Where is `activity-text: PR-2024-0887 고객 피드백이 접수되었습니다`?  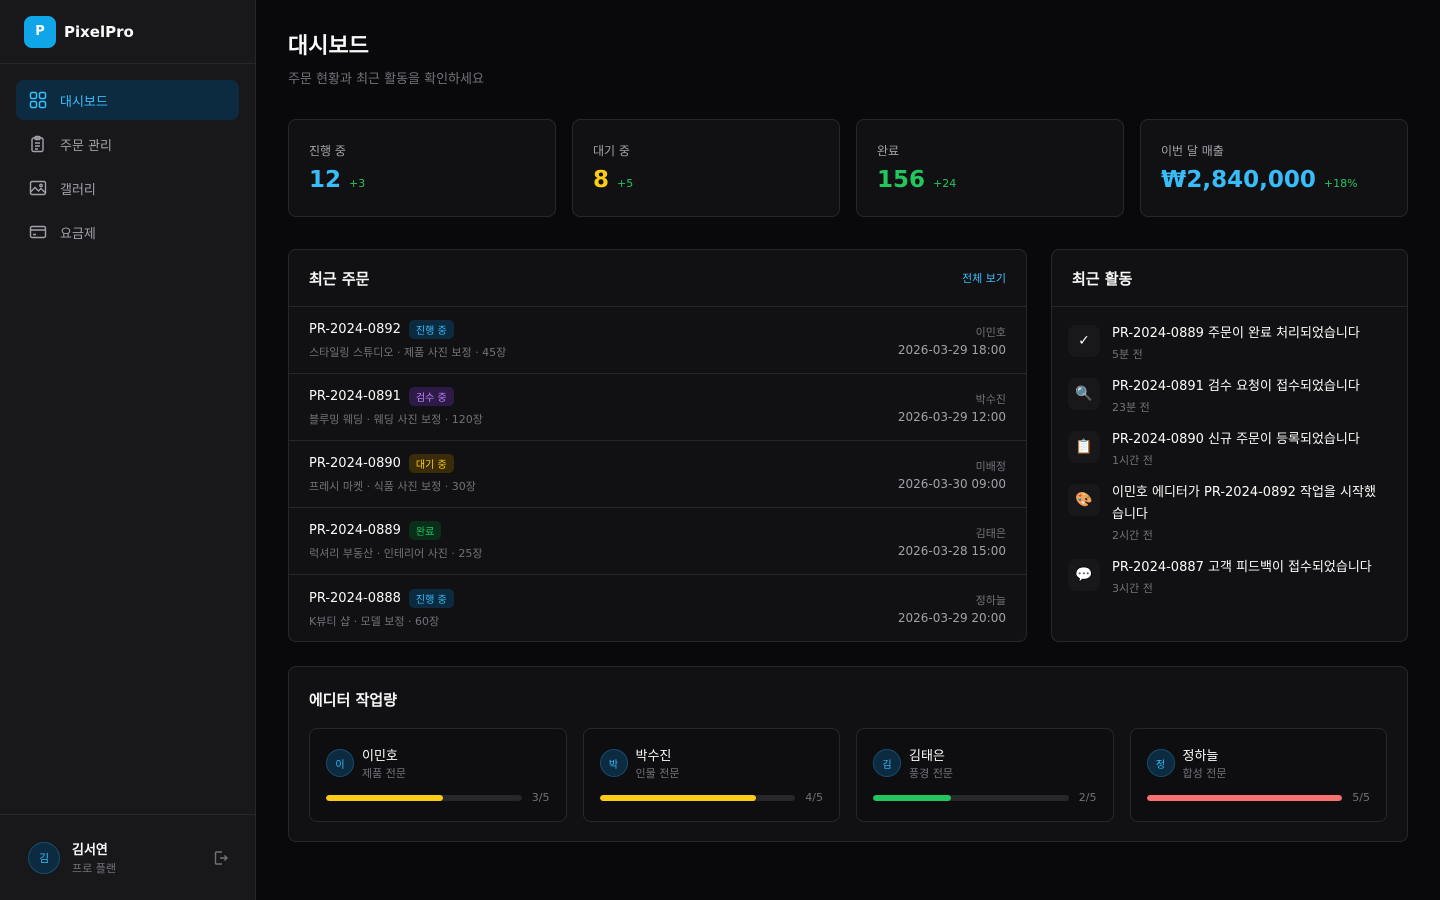
activity-text: PR-2024-0887 고객 피드백이 접수되었습니다 is located at coordinates (1242, 567).